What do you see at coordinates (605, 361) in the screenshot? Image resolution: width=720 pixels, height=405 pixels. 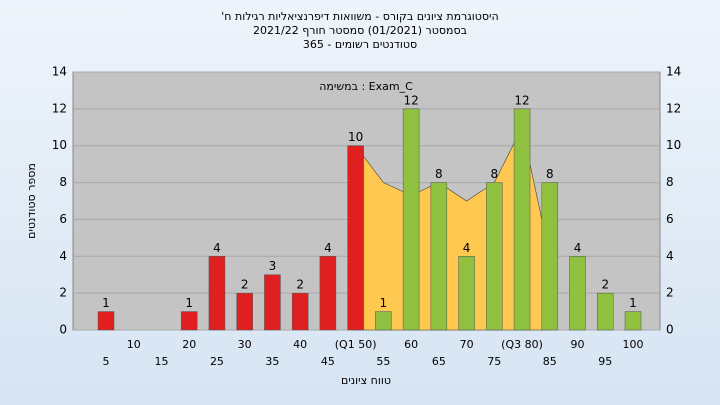 I see `x-tick-label: 95` at bounding box center [605, 361].